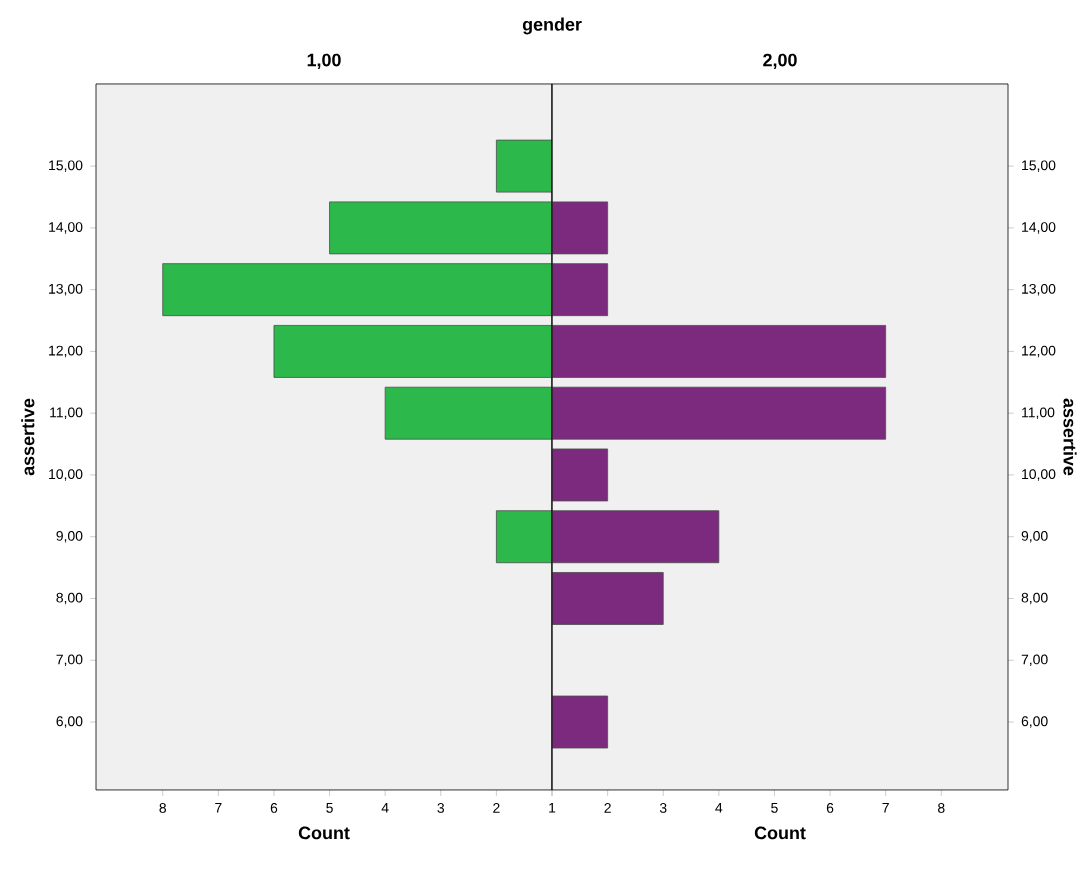  I want to click on chart-title: 1,00, so click(324, 61).